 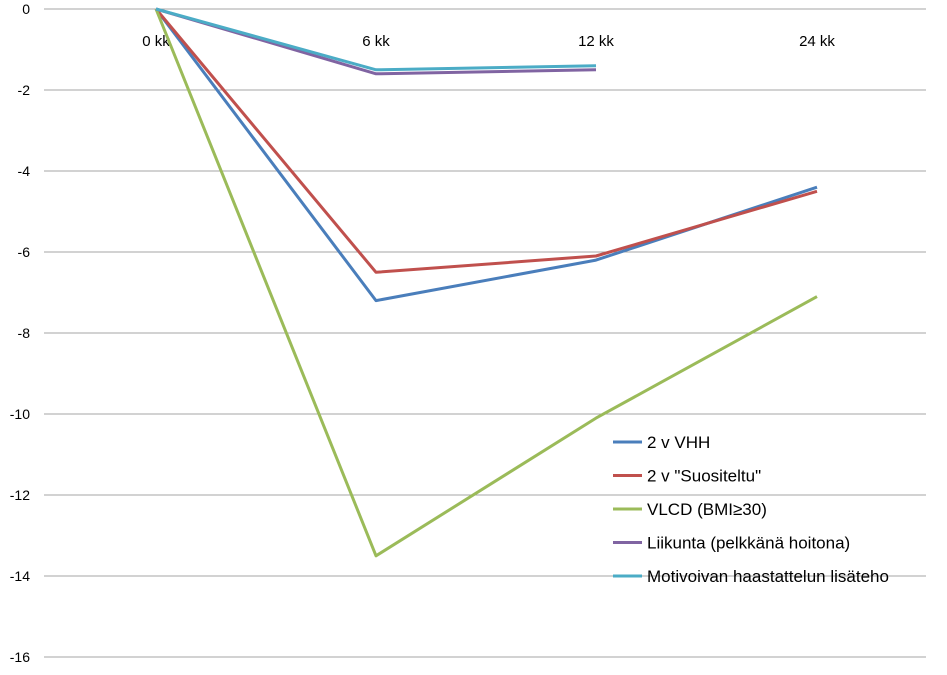 What do you see at coordinates (596, 41) in the screenshot?
I see `x-tick-label: 12 kk` at bounding box center [596, 41].